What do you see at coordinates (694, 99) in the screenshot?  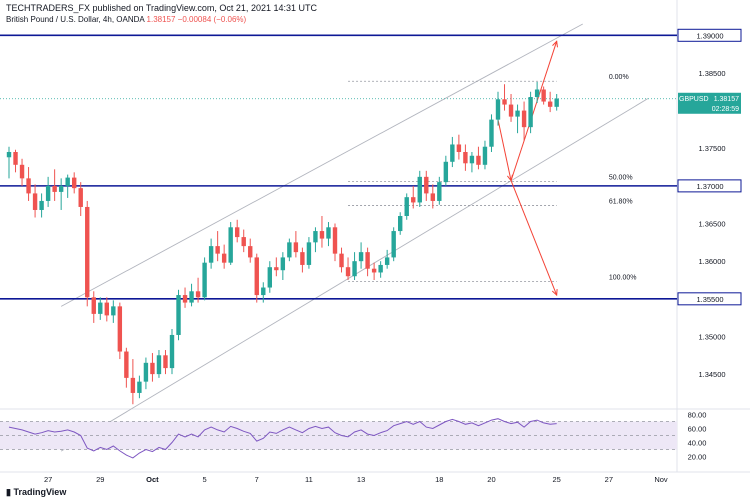 I see `symbol-label: GBPUSD` at bounding box center [694, 99].